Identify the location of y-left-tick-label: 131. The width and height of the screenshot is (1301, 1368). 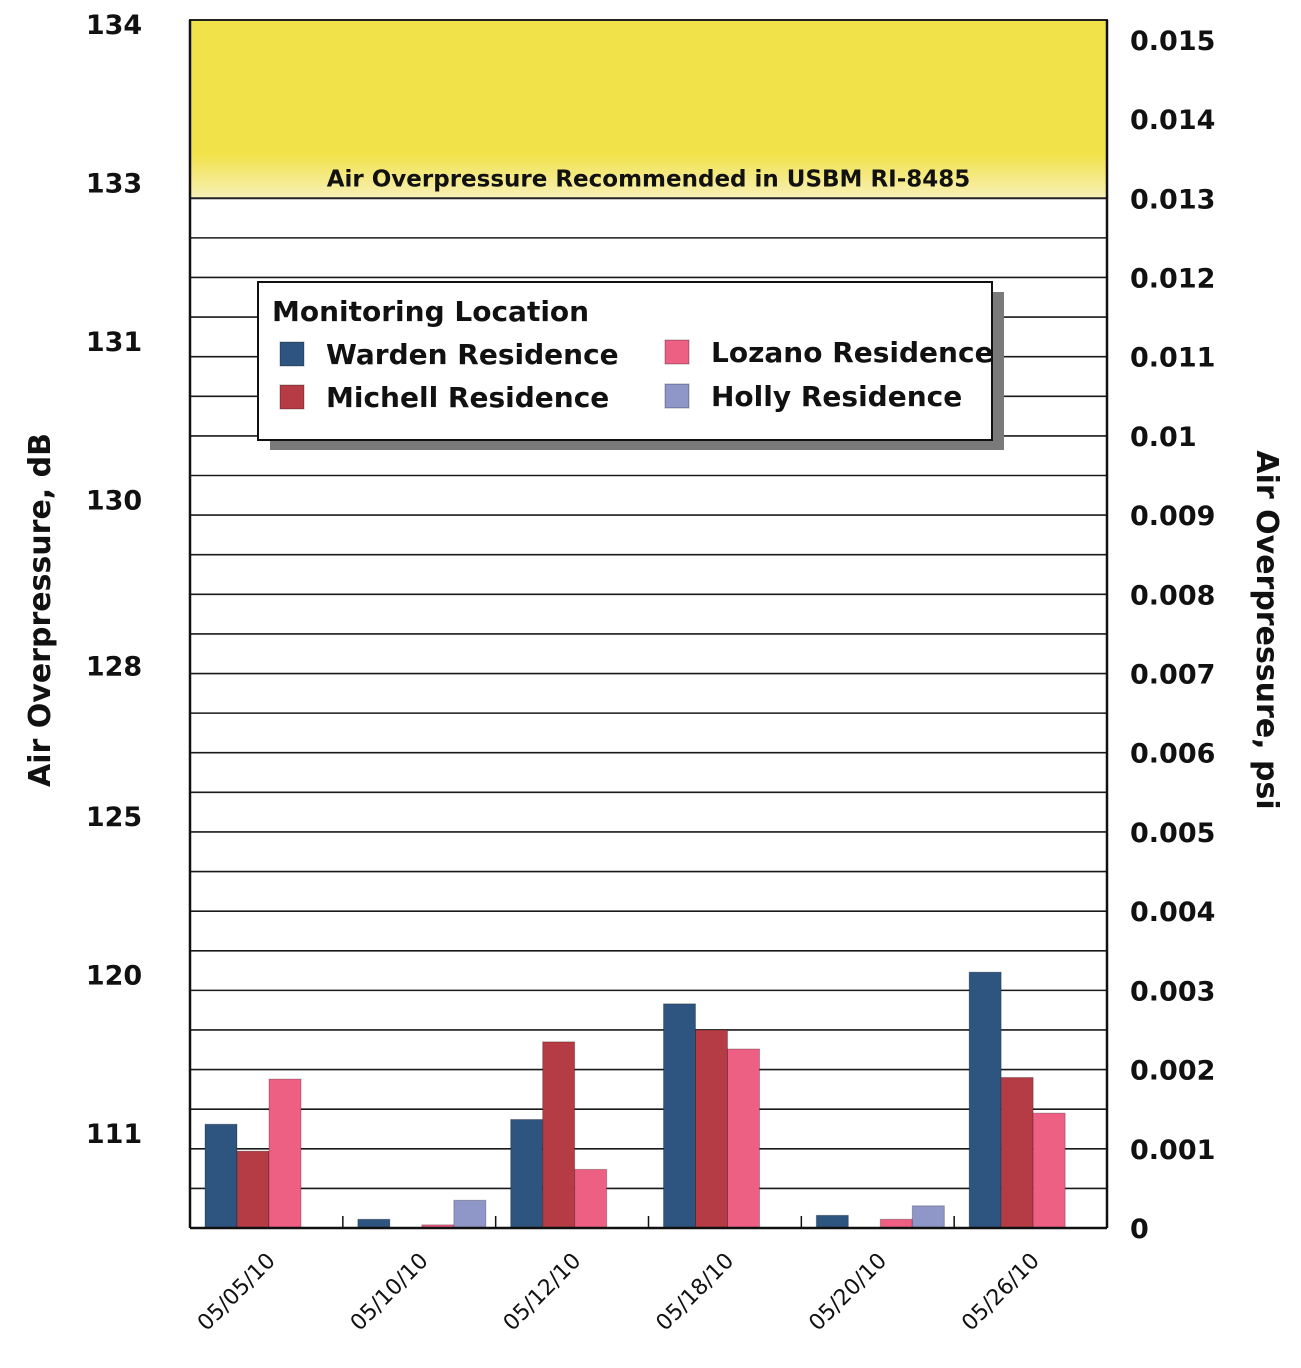
(114, 342).